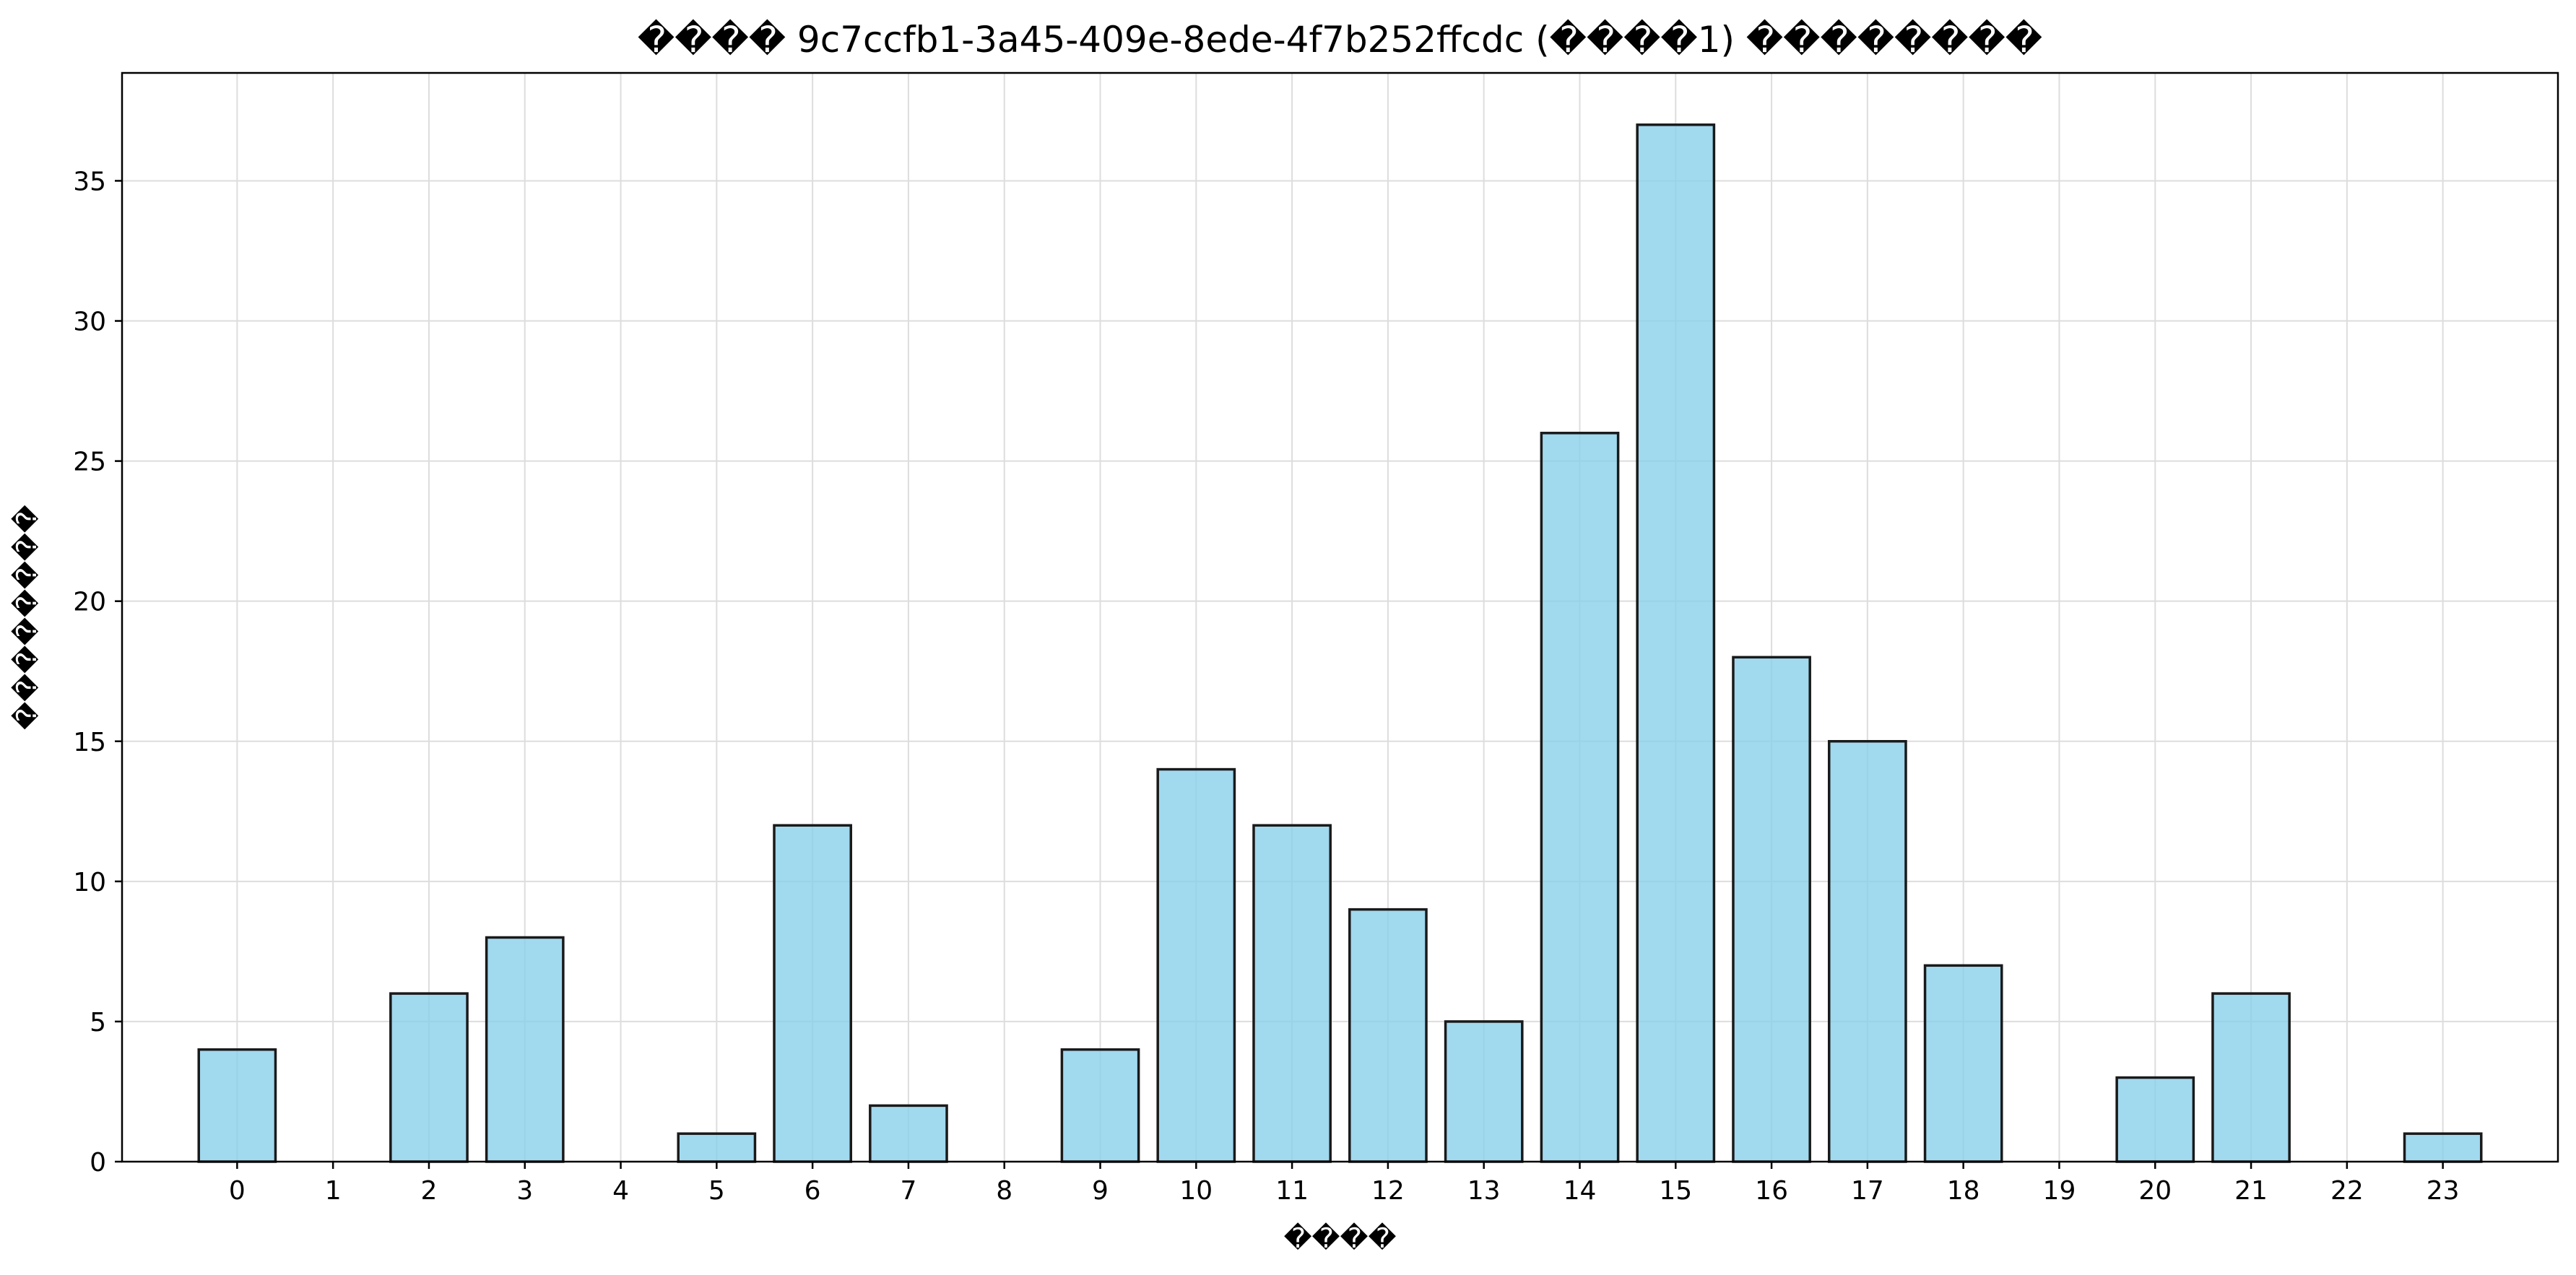 The height and width of the screenshot is (1275, 2576). I want to click on x-tick-label: 14, so click(1580, 1191).